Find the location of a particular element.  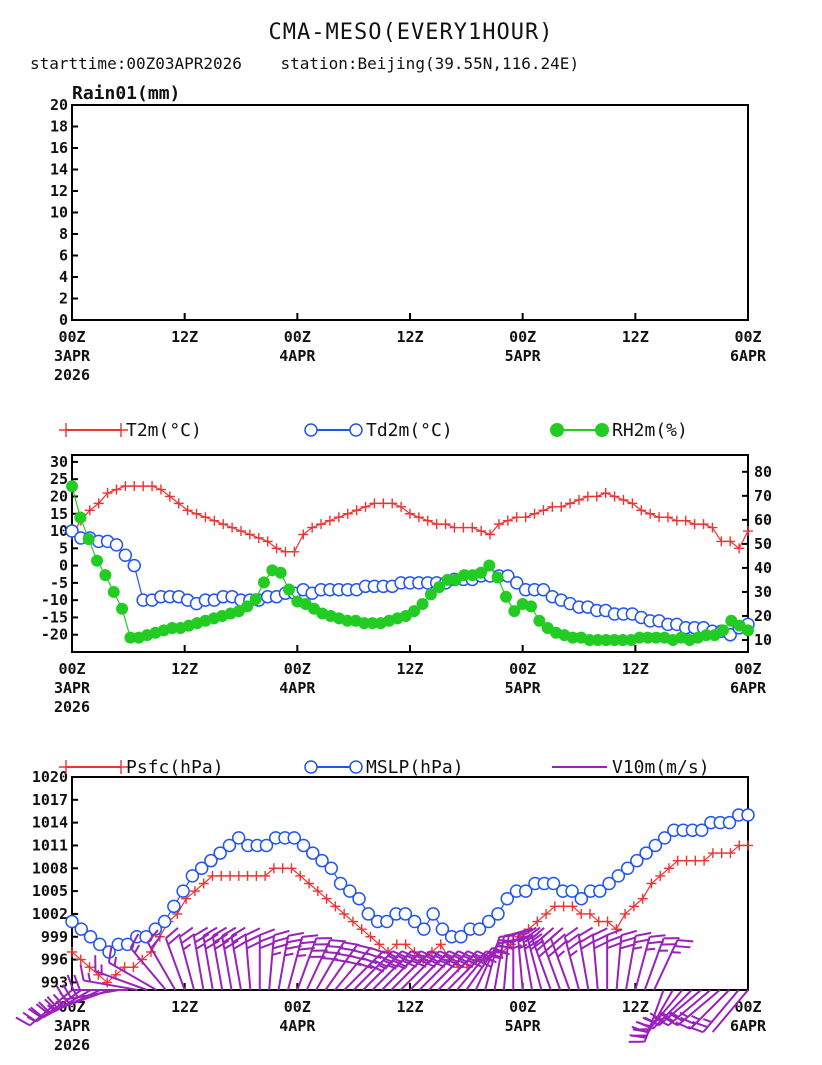

v10m-series is located at coordinates (382, 984).